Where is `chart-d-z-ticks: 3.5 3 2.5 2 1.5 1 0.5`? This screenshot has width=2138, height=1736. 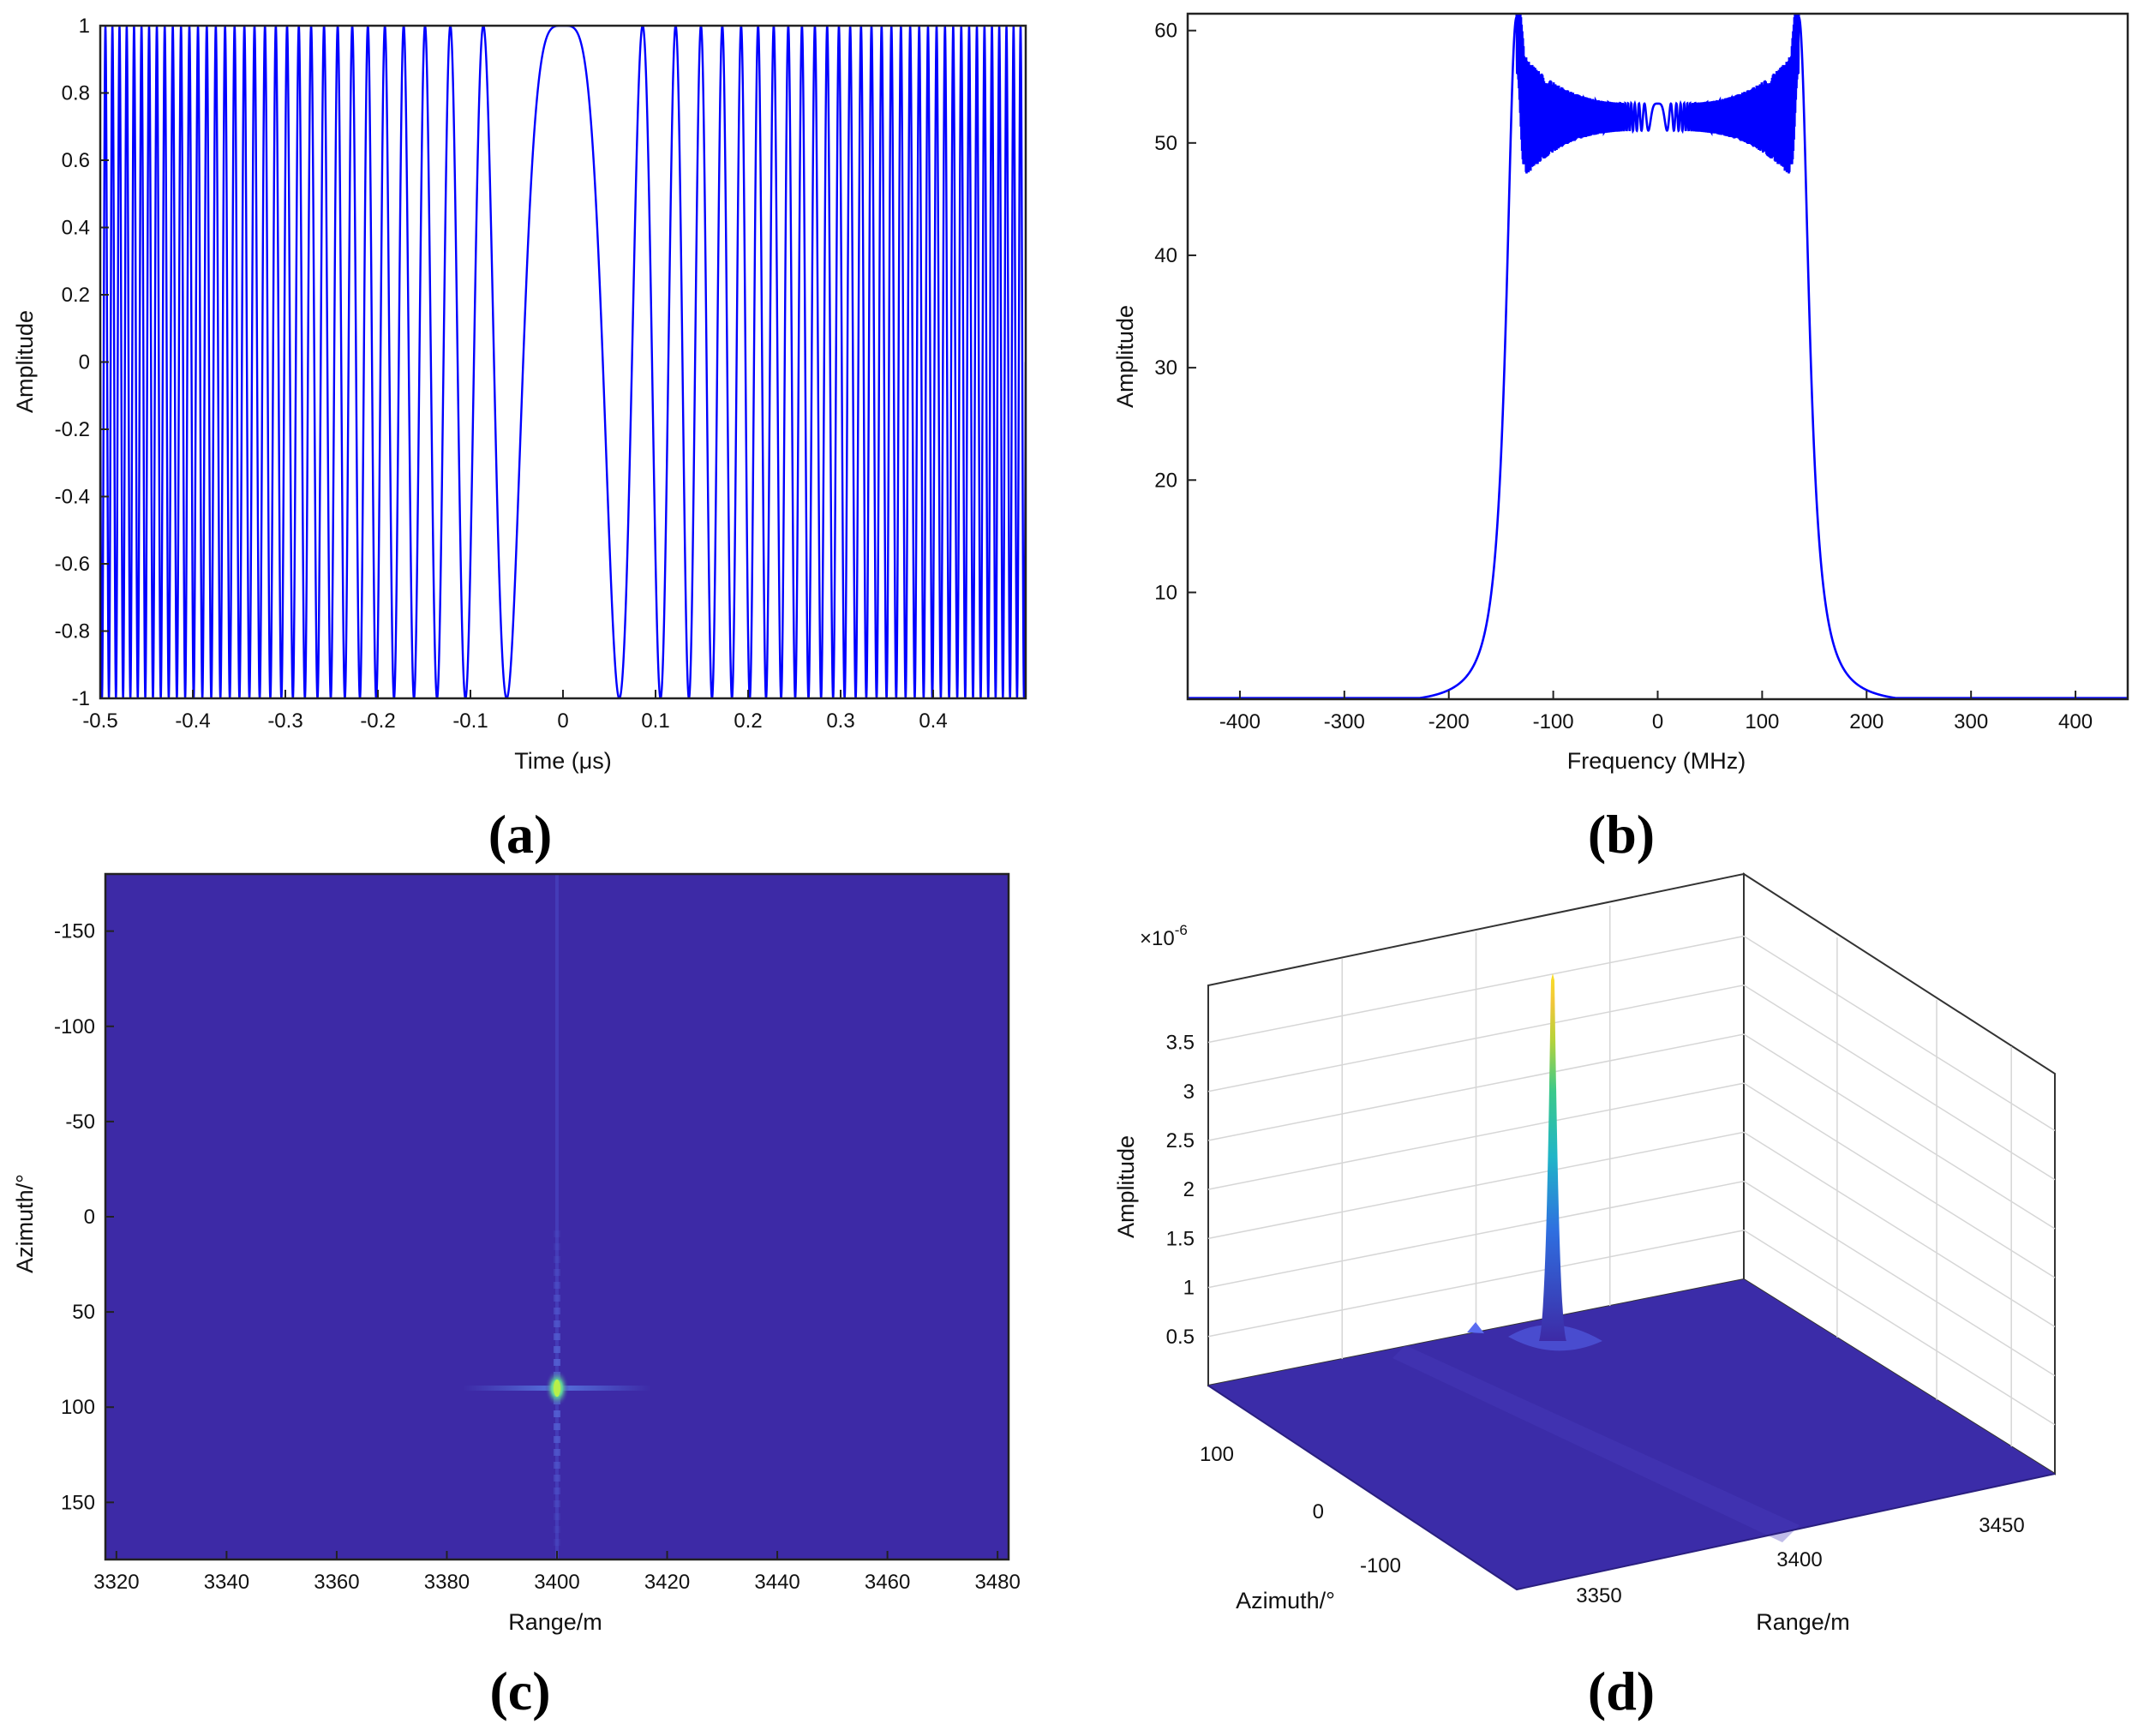 chart-d-z-ticks: 3.5 3 2.5 2 1.5 1 0.5 is located at coordinates (1180, 1190).